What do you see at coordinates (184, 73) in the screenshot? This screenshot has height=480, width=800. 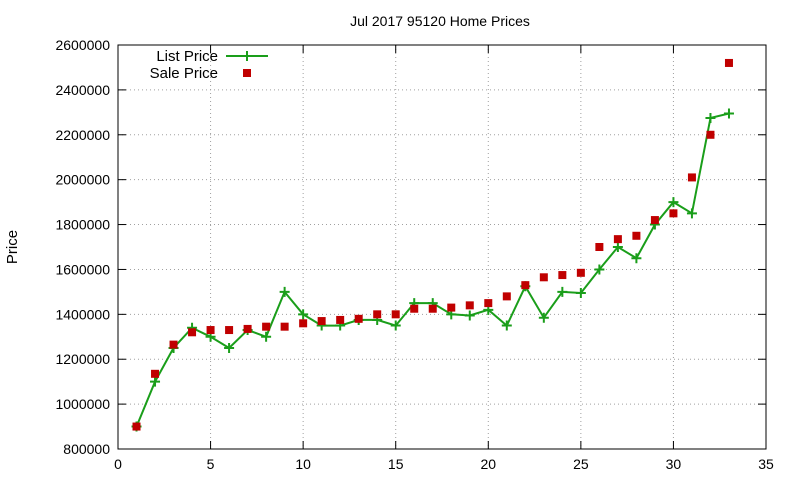 I see `legend-label: Sale Price` at bounding box center [184, 73].